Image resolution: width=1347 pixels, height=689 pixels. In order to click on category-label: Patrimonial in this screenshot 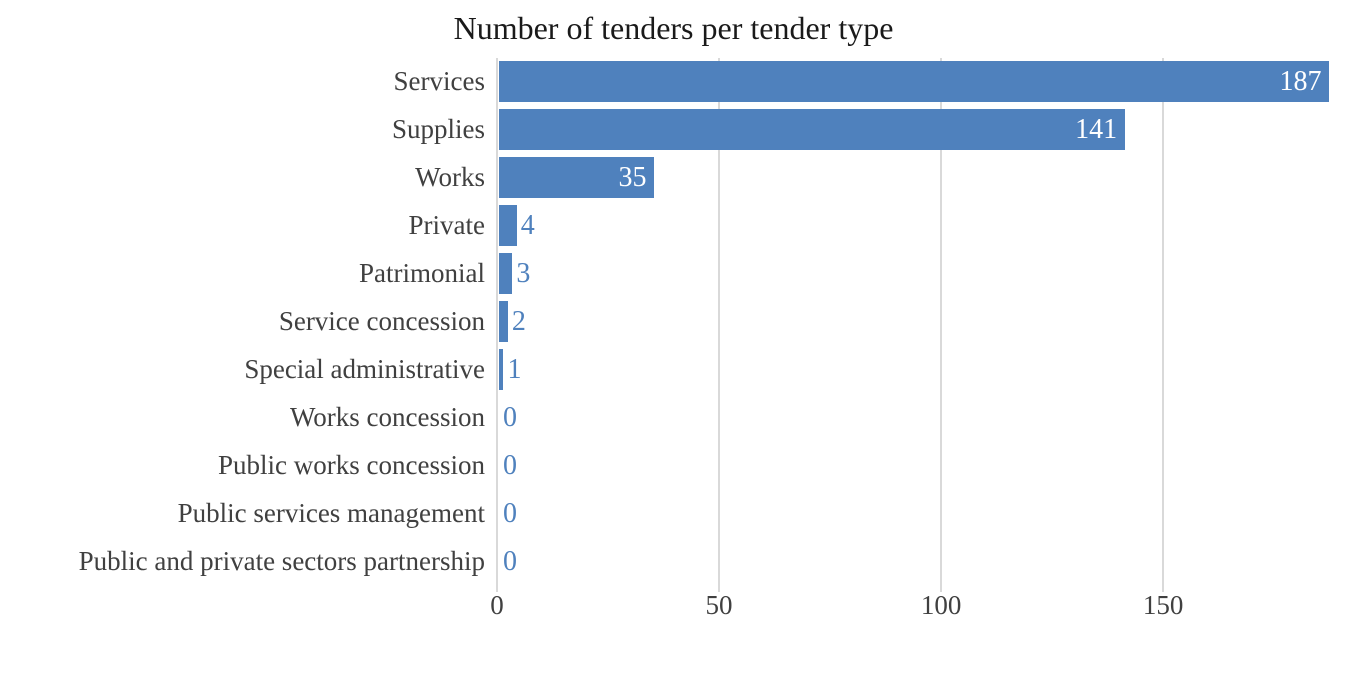, I will do `click(422, 273)`.